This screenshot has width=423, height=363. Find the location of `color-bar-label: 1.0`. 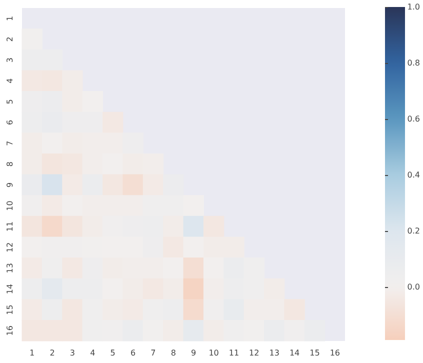

color-bar-label: 1.0 is located at coordinates (413, 7).